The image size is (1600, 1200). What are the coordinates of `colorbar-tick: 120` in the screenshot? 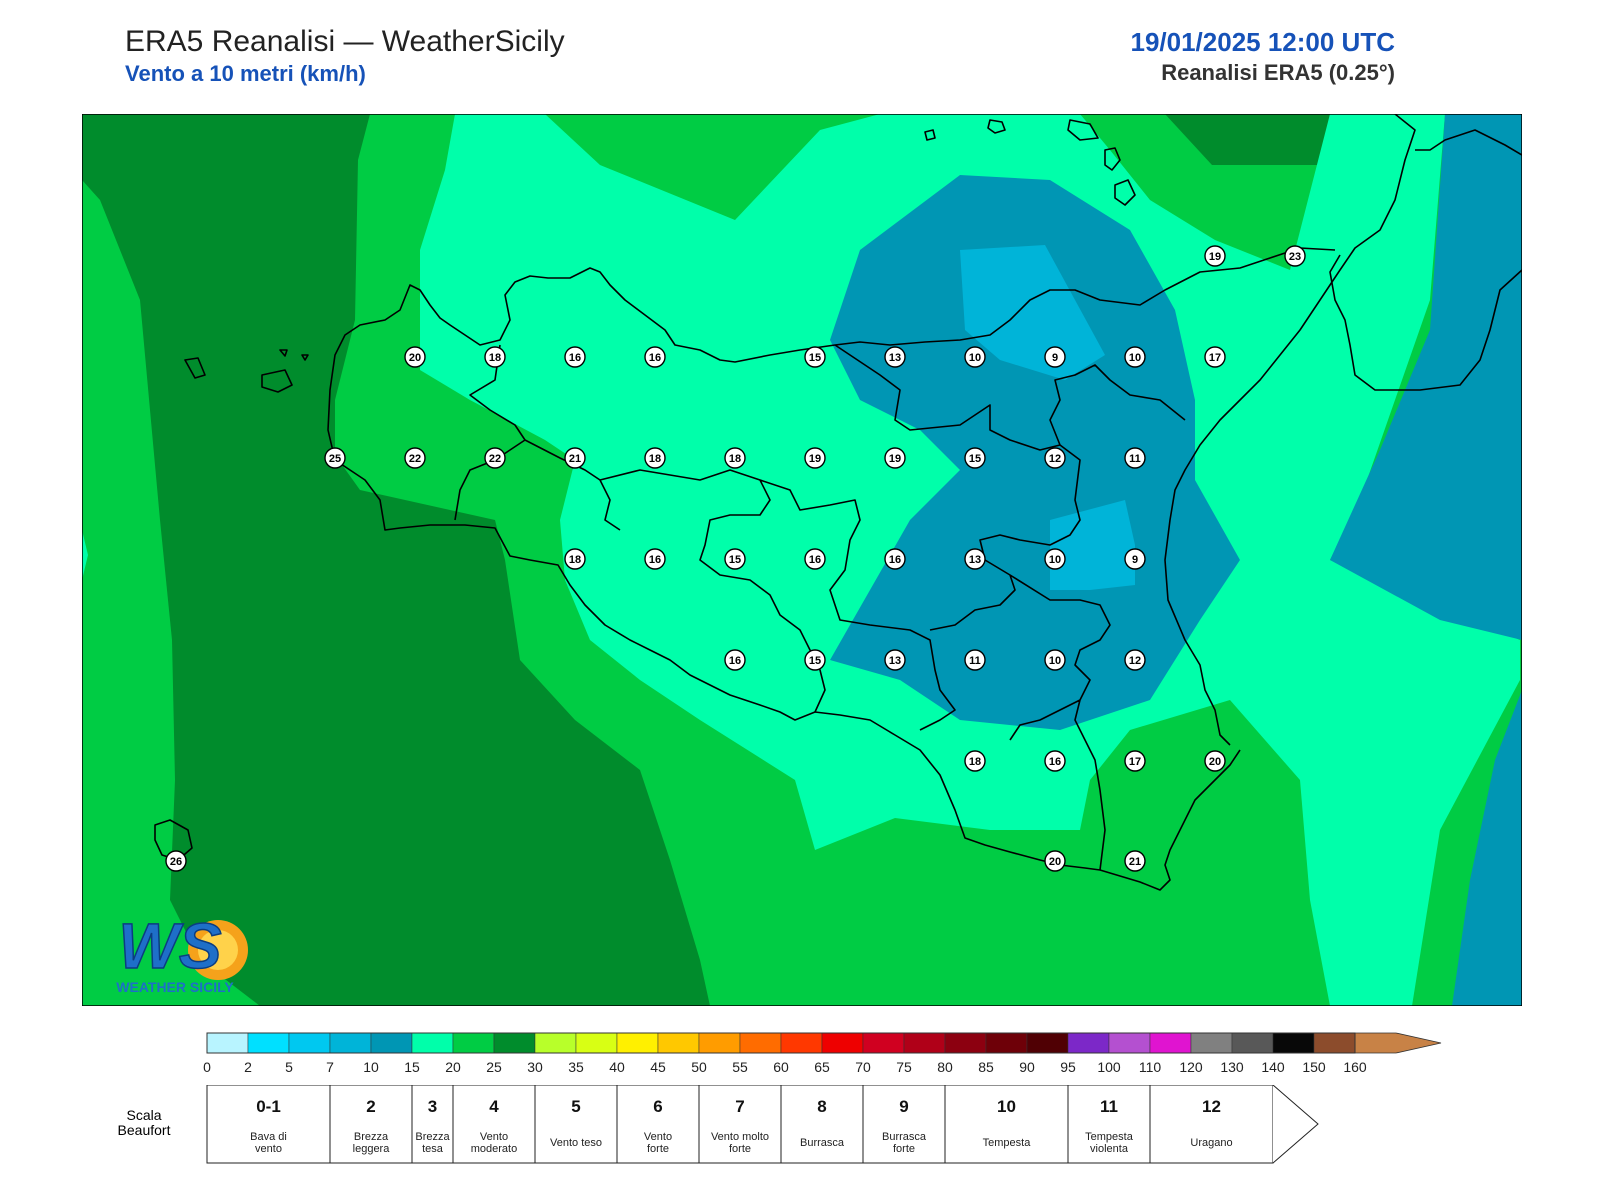 It's located at (1191, 1067).